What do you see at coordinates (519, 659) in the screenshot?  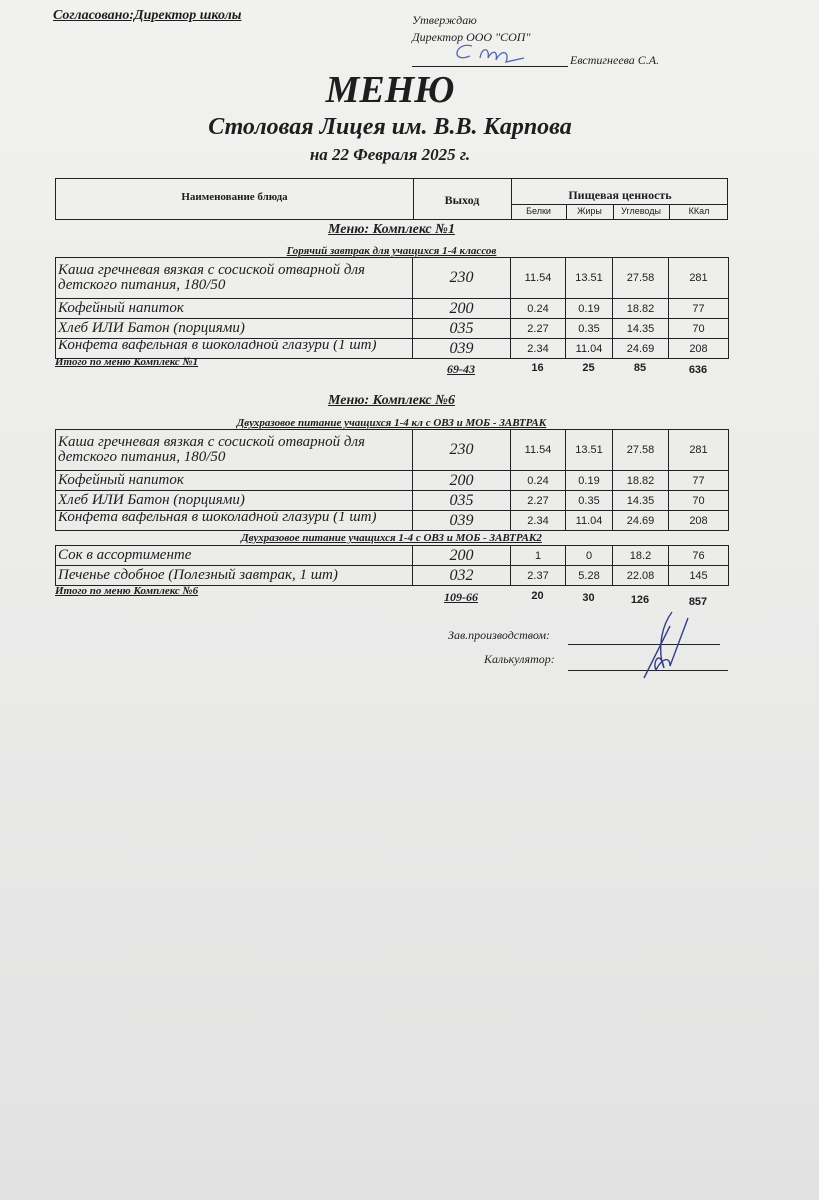 I see `calculator-label: Калькулятор:` at bounding box center [519, 659].